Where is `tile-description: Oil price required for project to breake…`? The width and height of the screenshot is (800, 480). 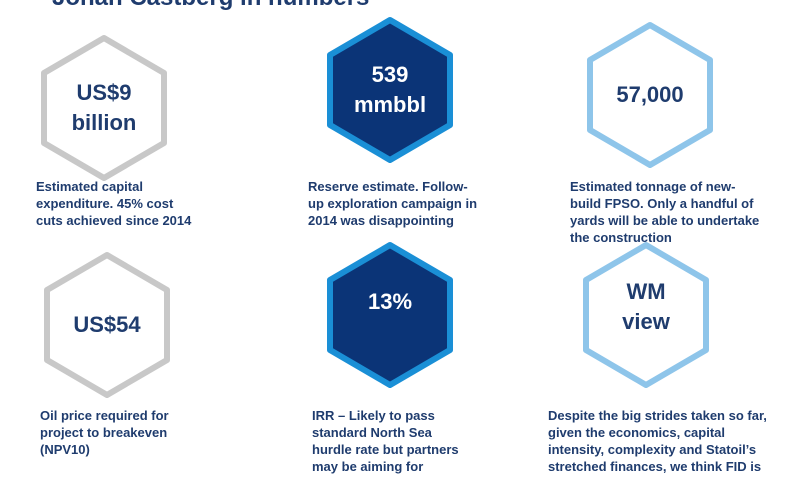 tile-description: Oil price required for project to breake… is located at coordinates (104, 432).